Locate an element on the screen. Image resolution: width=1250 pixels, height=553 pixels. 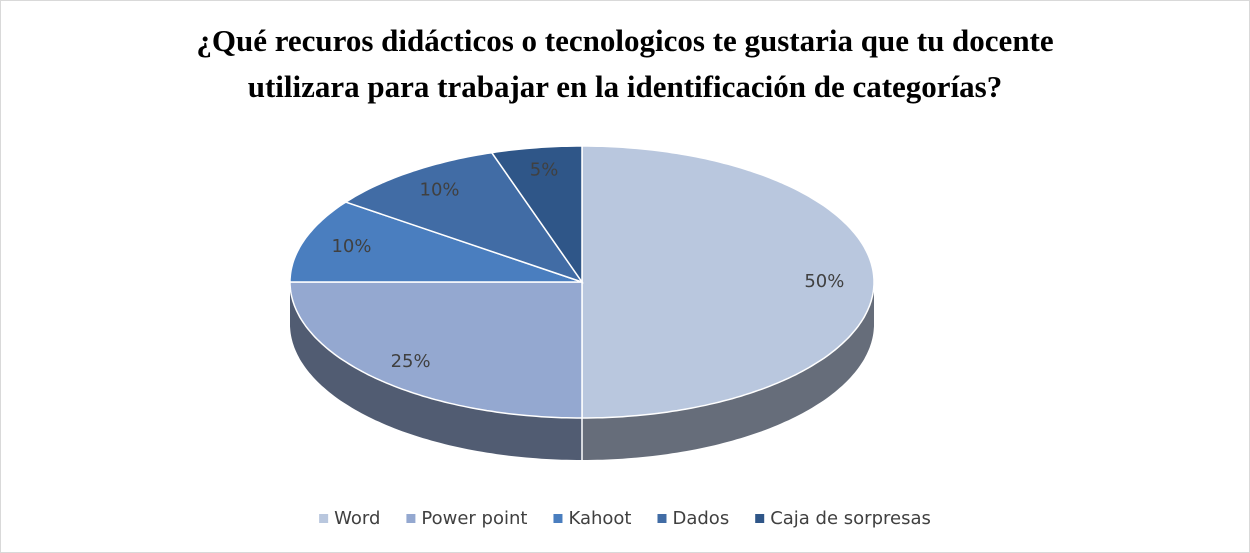
legend-label: Caja de sorpresas is located at coordinates (850, 518).